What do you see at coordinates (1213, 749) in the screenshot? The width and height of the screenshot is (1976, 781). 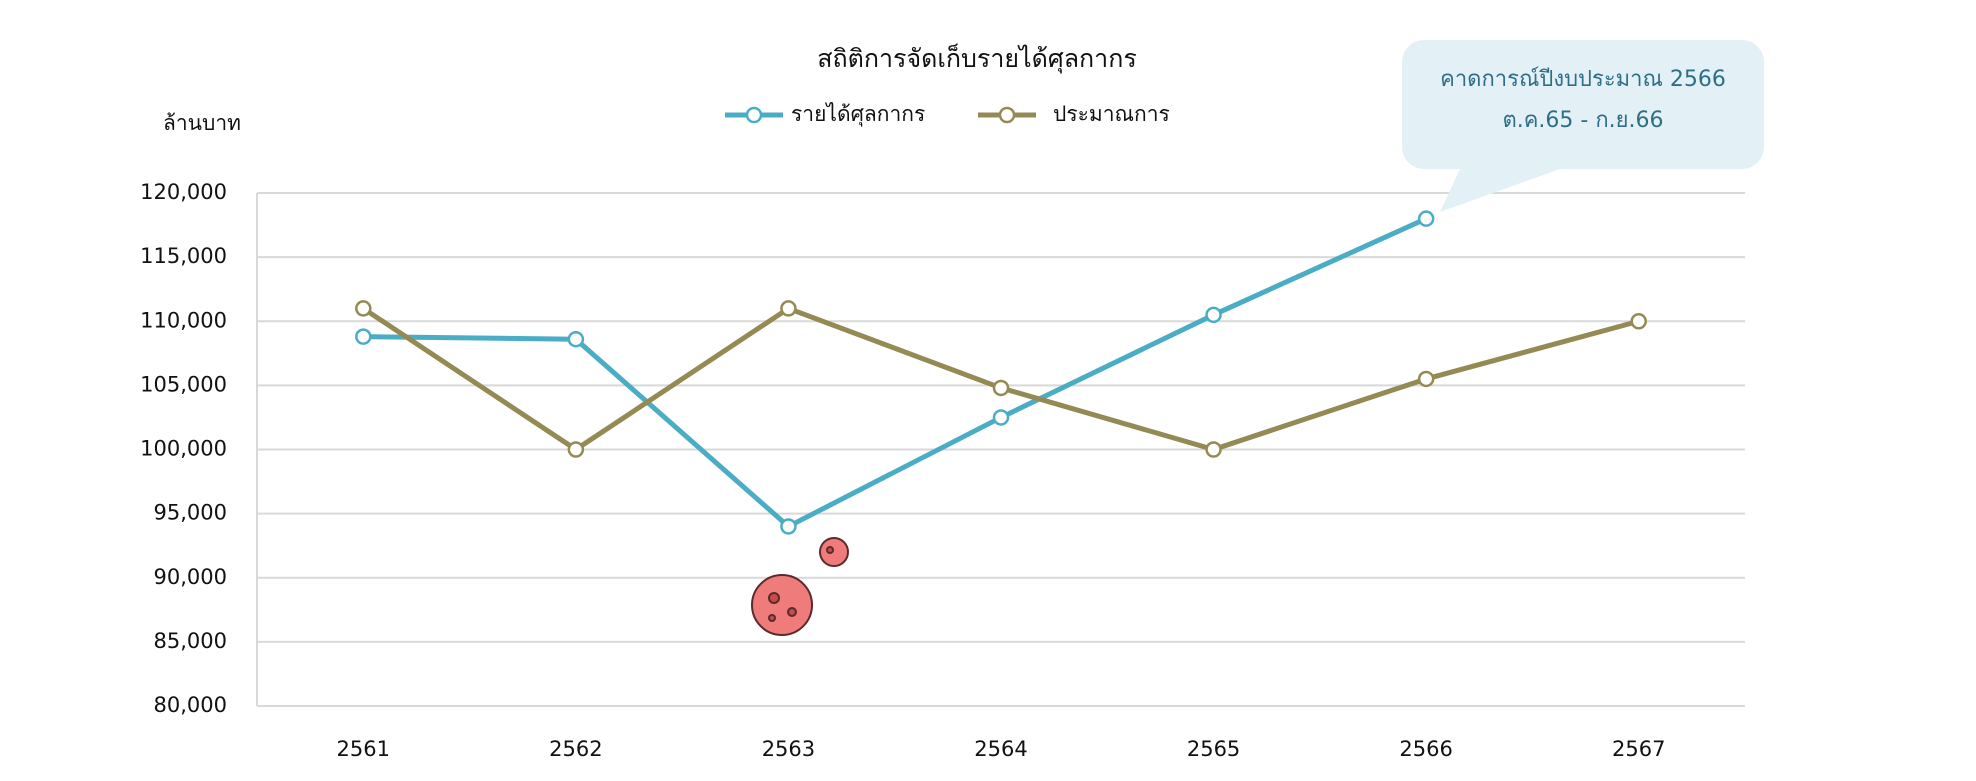 I see `x-tick-label: 2565` at bounding box center [1213, 749].